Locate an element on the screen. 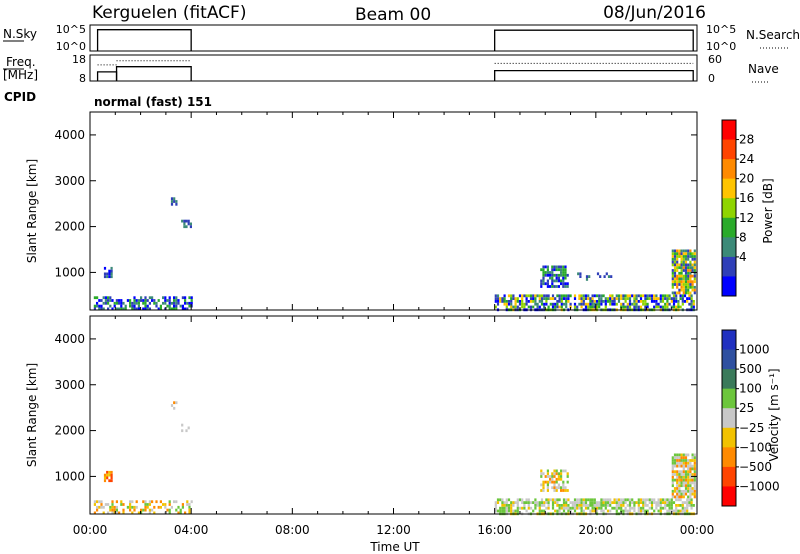 Image resolution: width=800 pixels, height=554 pixels. colorbar-tick-label-0: 1000 is located at coordinates (754, 350).